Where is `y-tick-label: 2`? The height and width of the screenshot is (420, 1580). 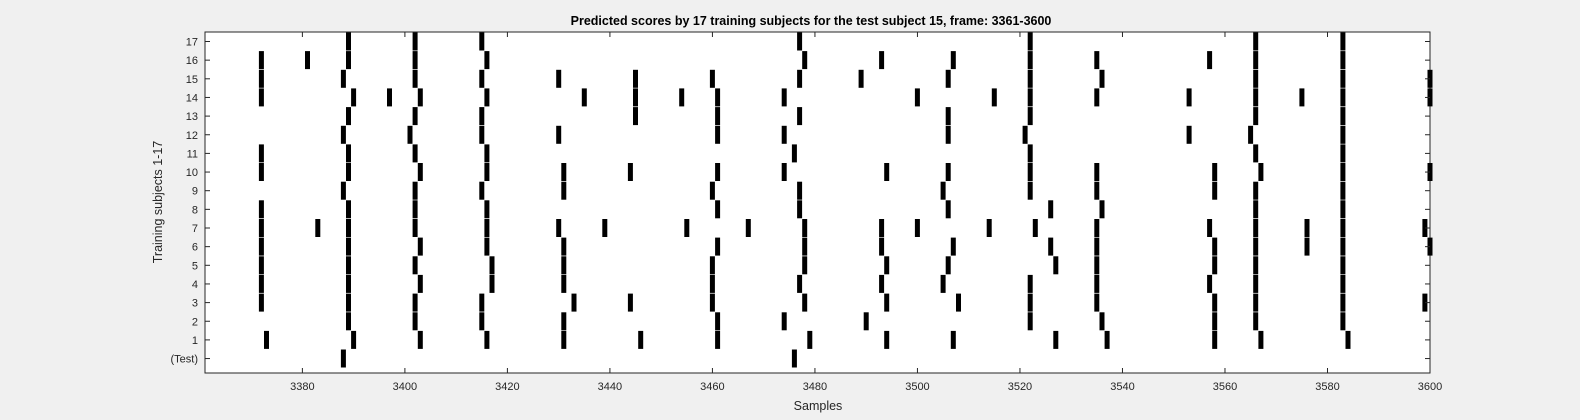 y-tick-label: 2 is located at coordinates (195, 322).